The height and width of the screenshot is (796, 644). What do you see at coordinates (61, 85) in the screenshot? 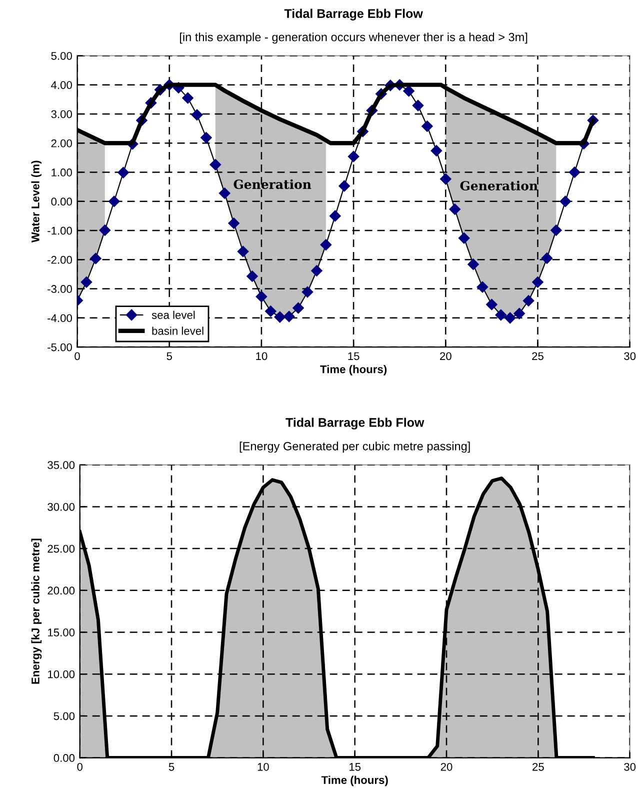
I see `y-tick-label: 4.00` at bounding box center [61, 85].